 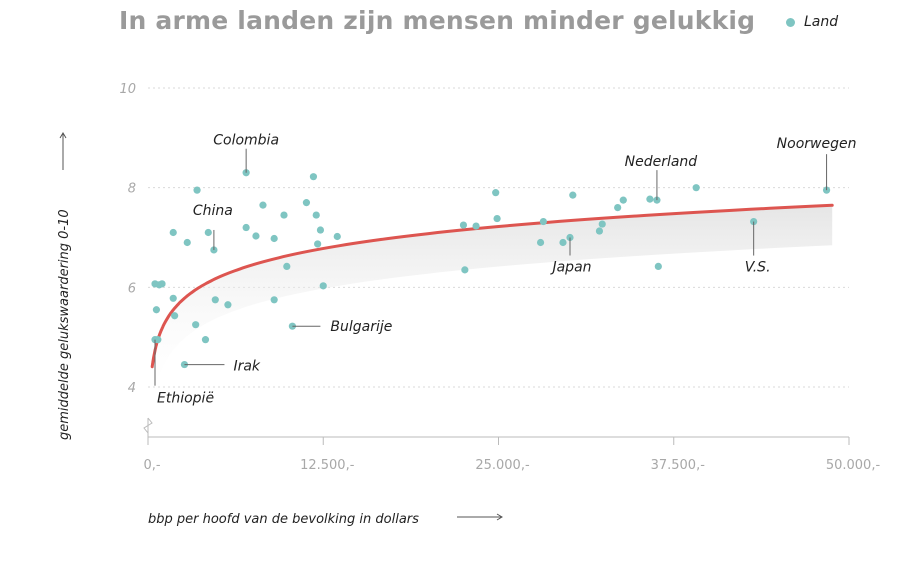 What do you see at coordinates (361, 327) in the screenshot?
I see `annotation-label: Bulgarije` at bounding box center [361, 327].